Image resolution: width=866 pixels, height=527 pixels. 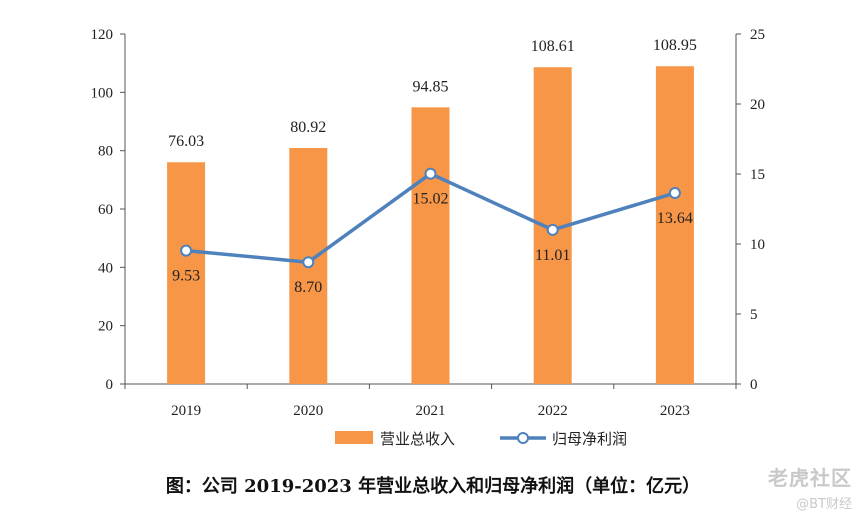 What do you see at coordinates (105, 268) in the screenshot?
I see `y-tick-label-left: 40` at bounding box center [105, 268].